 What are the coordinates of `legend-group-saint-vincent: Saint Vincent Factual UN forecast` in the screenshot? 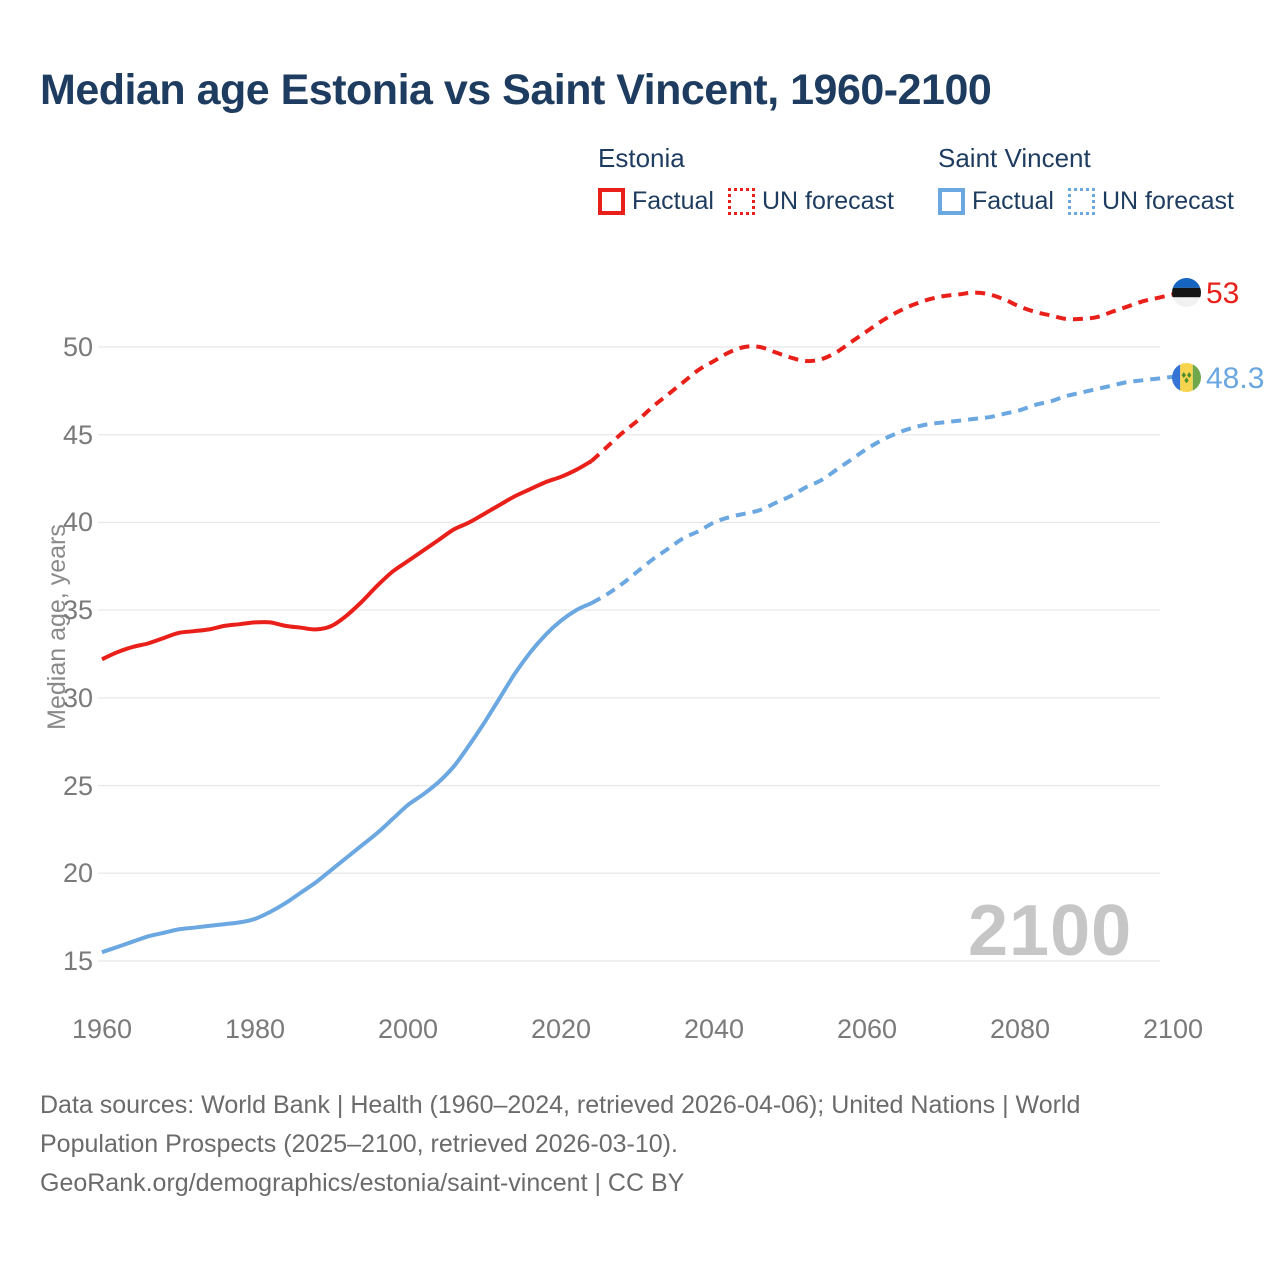 It's located at (1086, 179).